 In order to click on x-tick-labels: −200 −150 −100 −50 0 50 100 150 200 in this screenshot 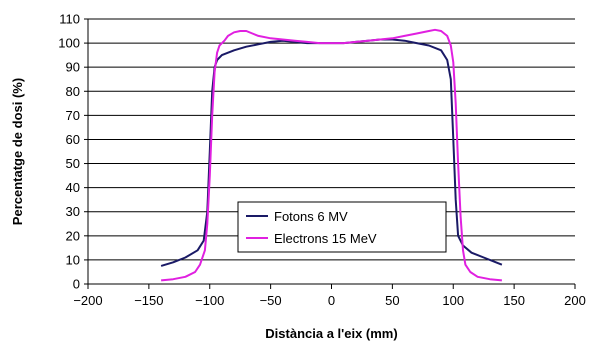, I will do `click(329, 300)`.